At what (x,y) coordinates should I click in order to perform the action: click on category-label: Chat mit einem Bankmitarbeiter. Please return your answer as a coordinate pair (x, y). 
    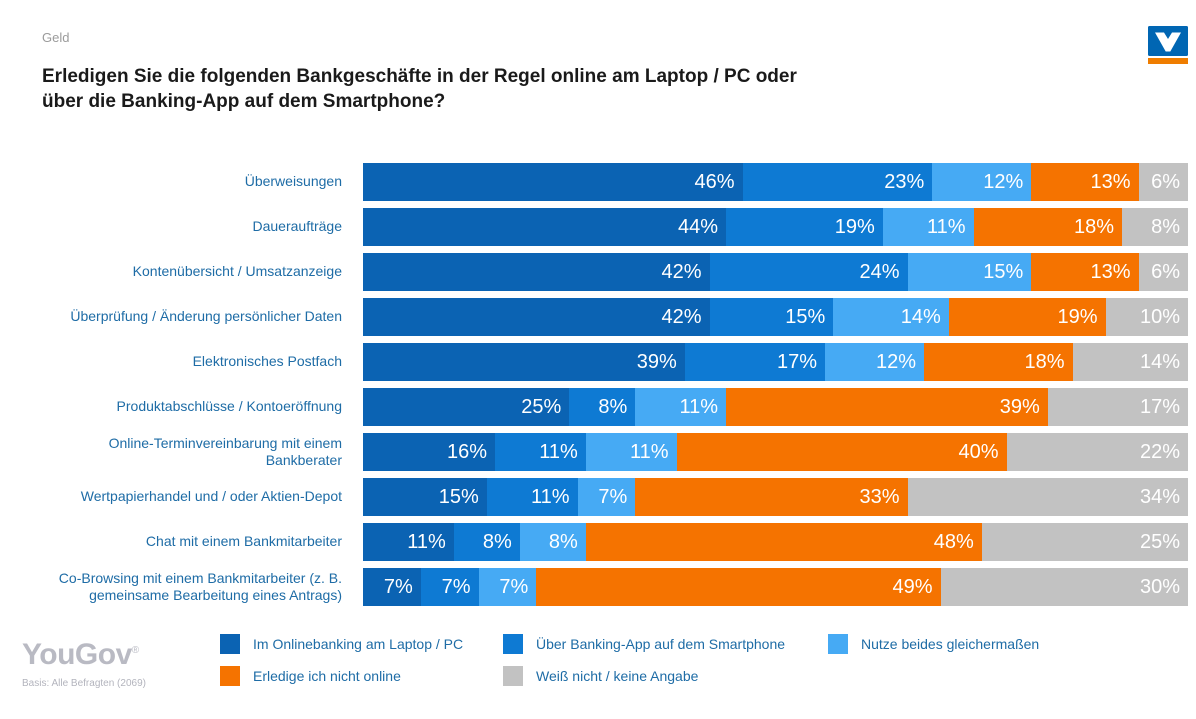
    Looking at the image, I should click on (243, 541).